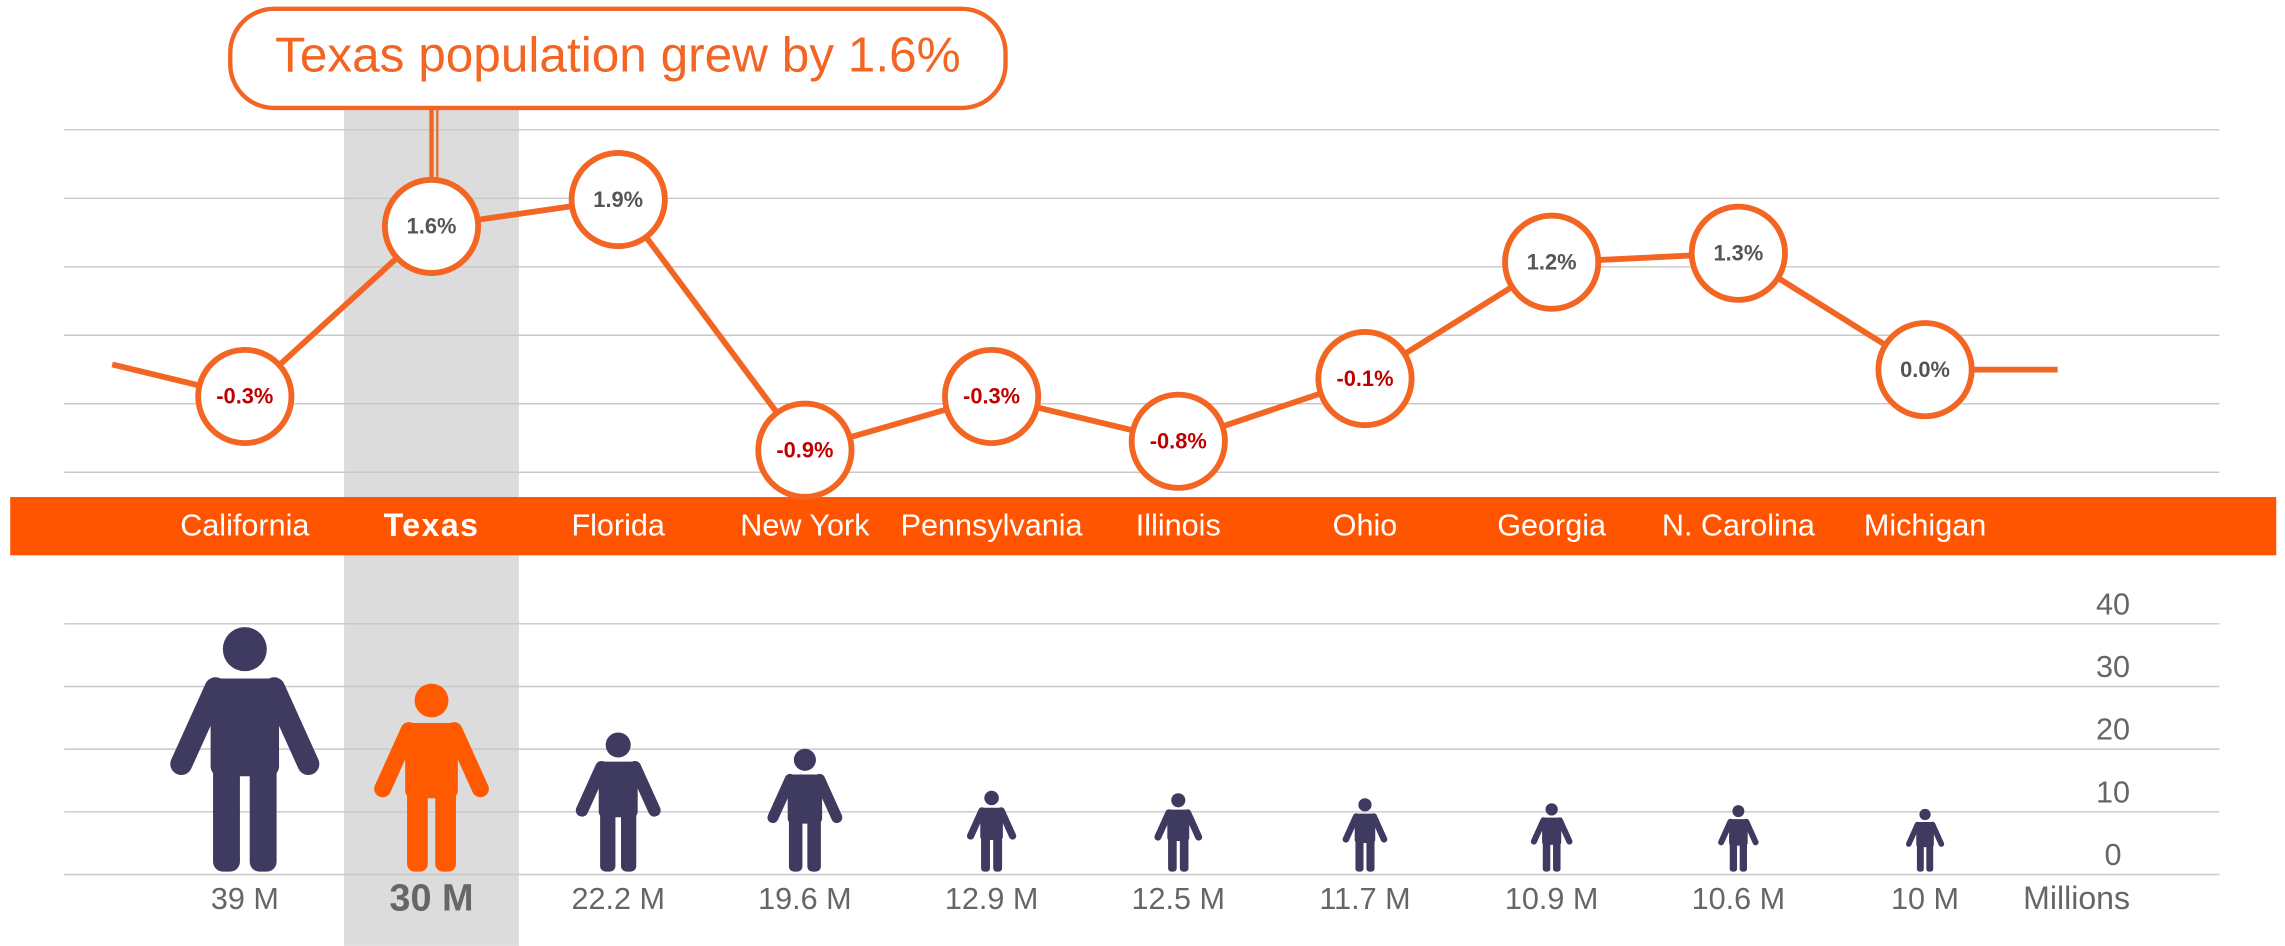 The image size is (2285, 946). What do you see at coordinates (1364, 378) in the screenshot?
I see `growth-label: -0.1%` at bounding box center [1364, 378].